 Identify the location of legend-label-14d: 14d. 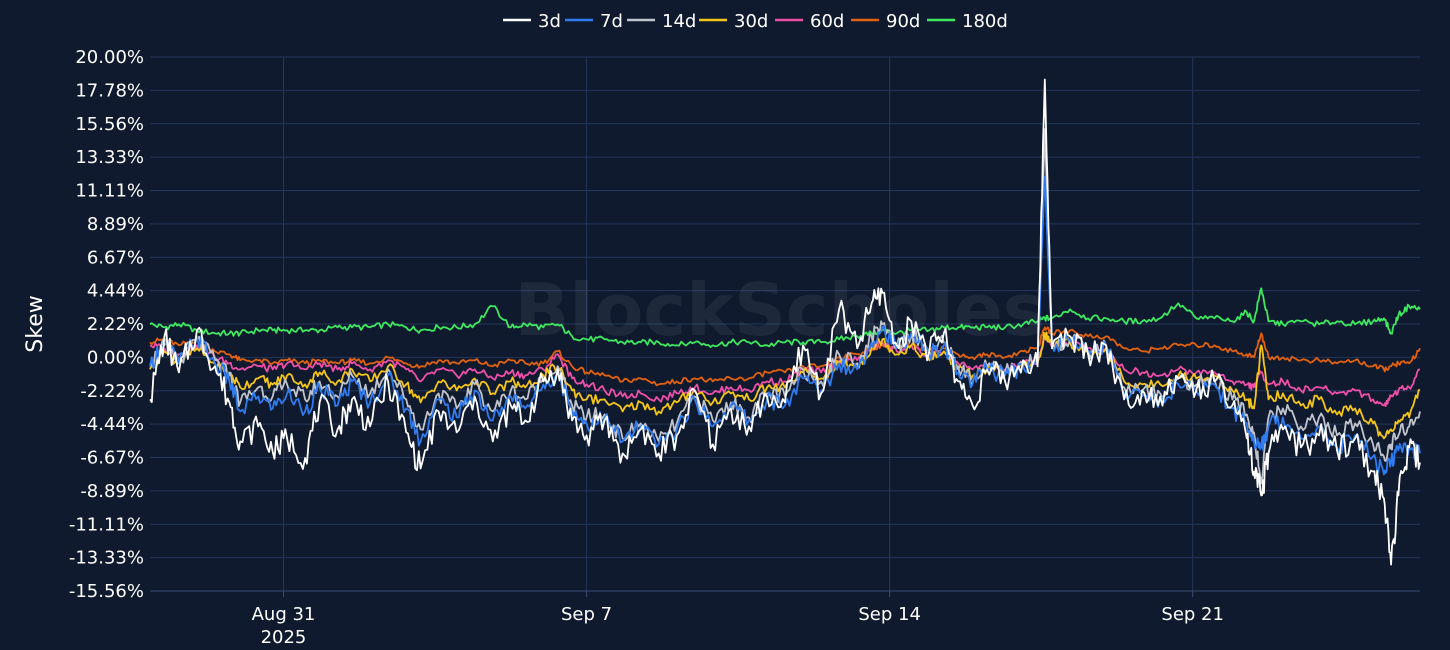
(679, 21).